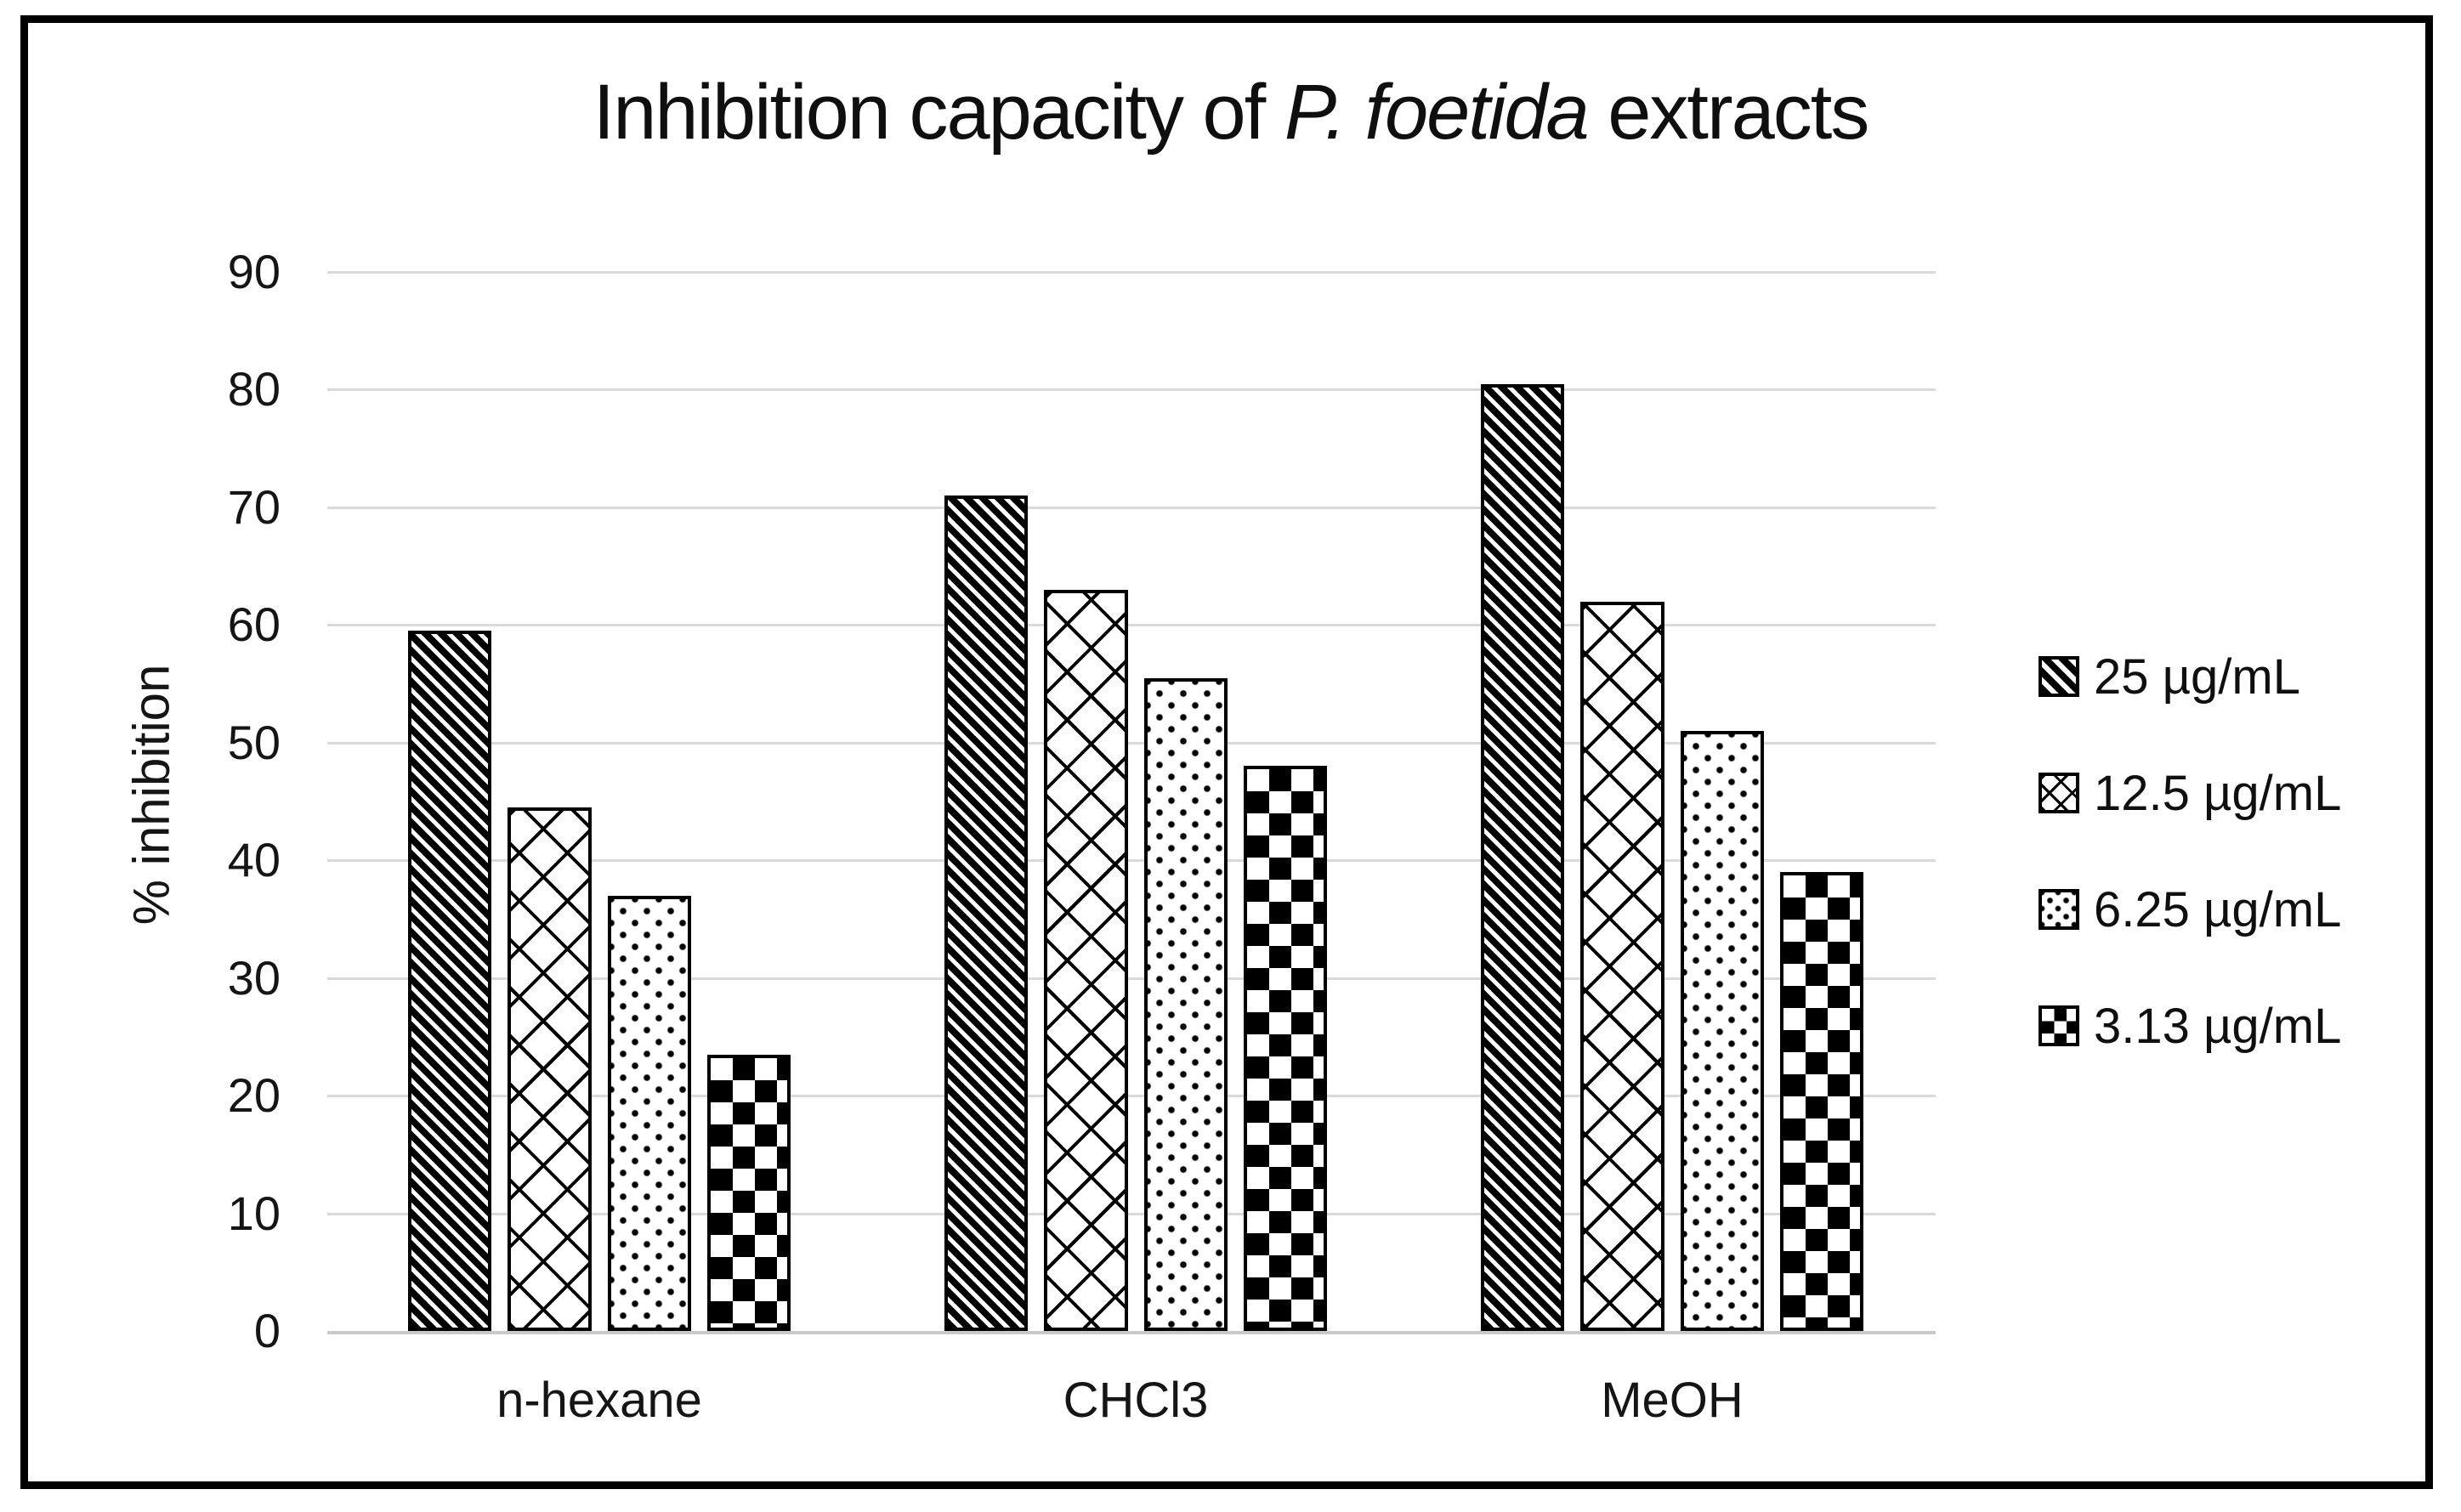 This screenshot has height=1512, width=2461. What do you see at coordinates (1135, 801) in the screenshot?
I see `bar-group-CHCl3` at bounding box center [1135, 801].